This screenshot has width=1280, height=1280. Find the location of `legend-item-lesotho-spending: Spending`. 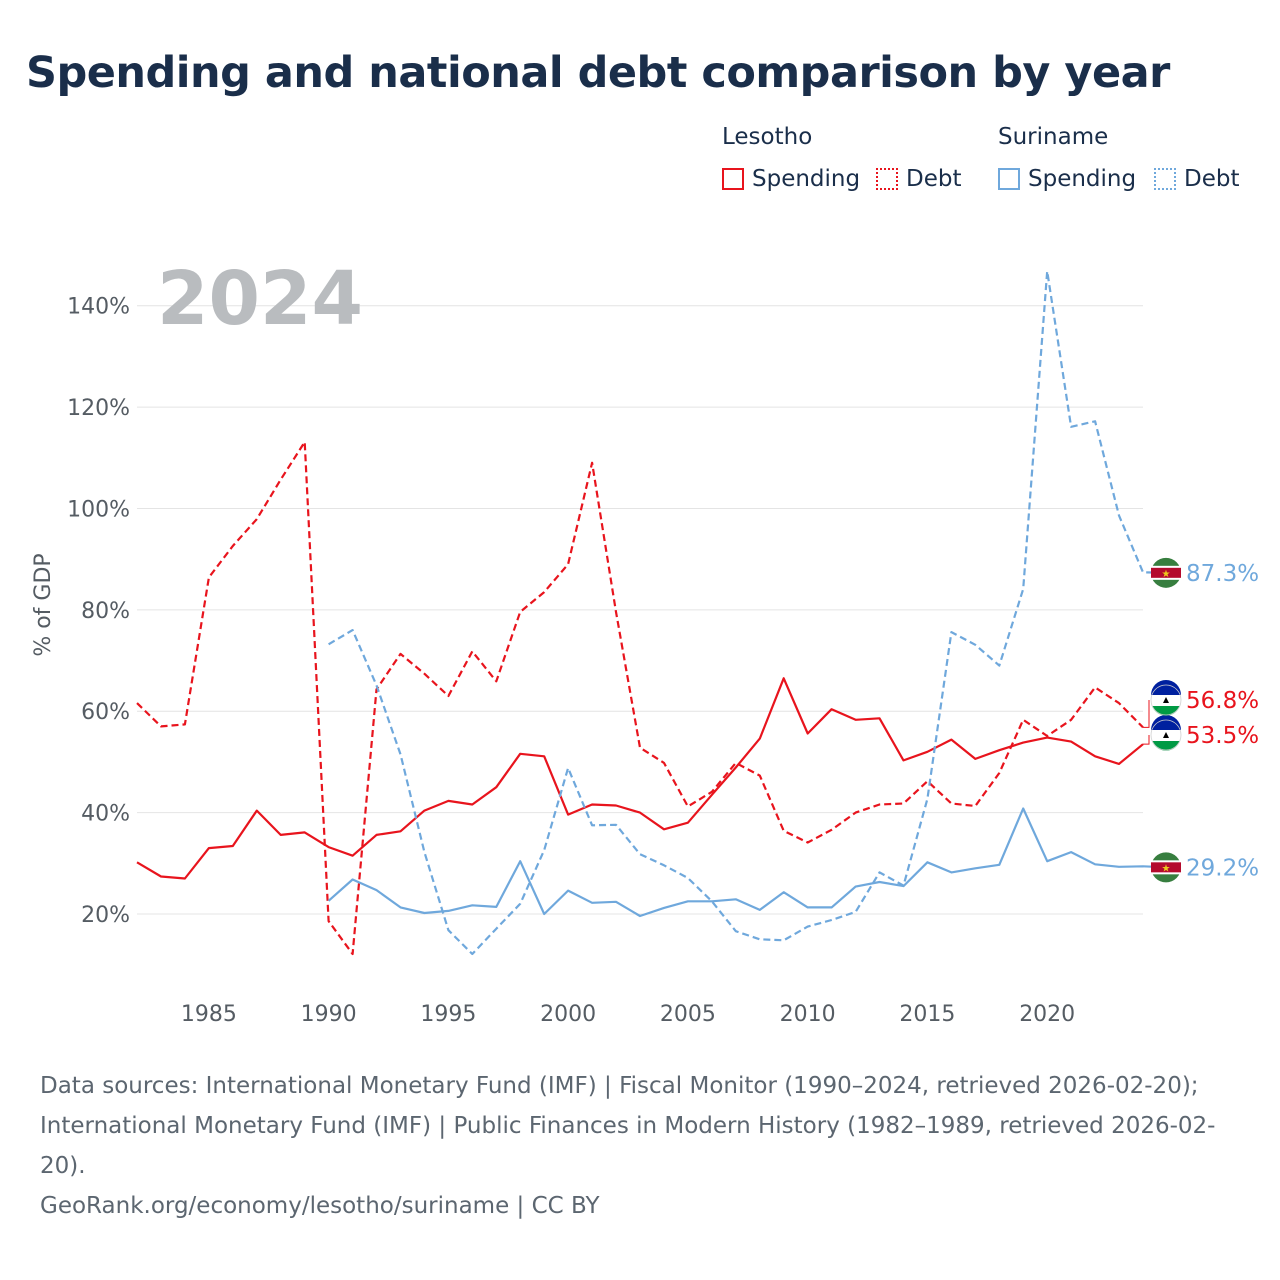

legend-item-lesotho-spending: Spending is located at coordinates (791, 179).